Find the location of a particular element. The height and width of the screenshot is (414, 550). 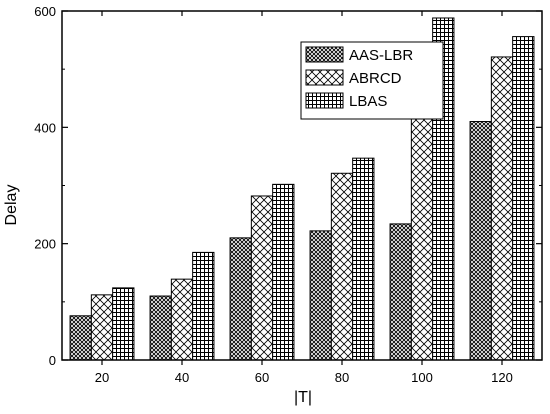

legend-swatch-lbas is located at coordinates (324, 100).